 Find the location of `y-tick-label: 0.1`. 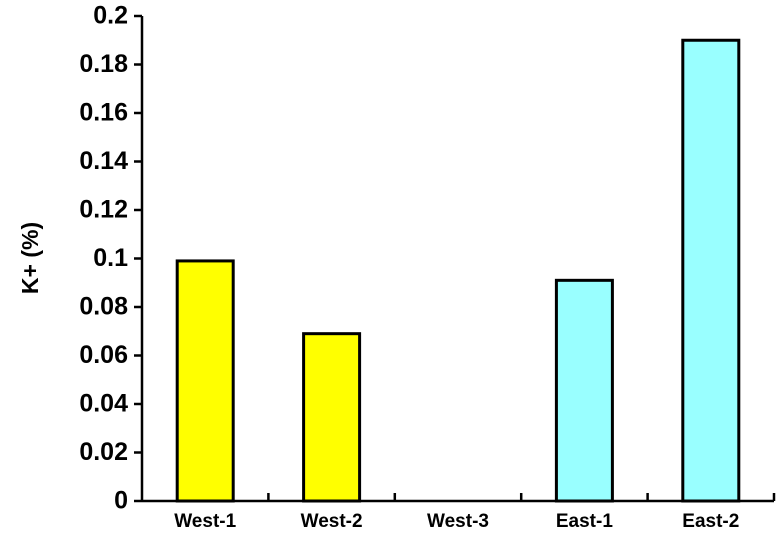

y-tick-label: 0.1 is located at coordinates (110, 258).